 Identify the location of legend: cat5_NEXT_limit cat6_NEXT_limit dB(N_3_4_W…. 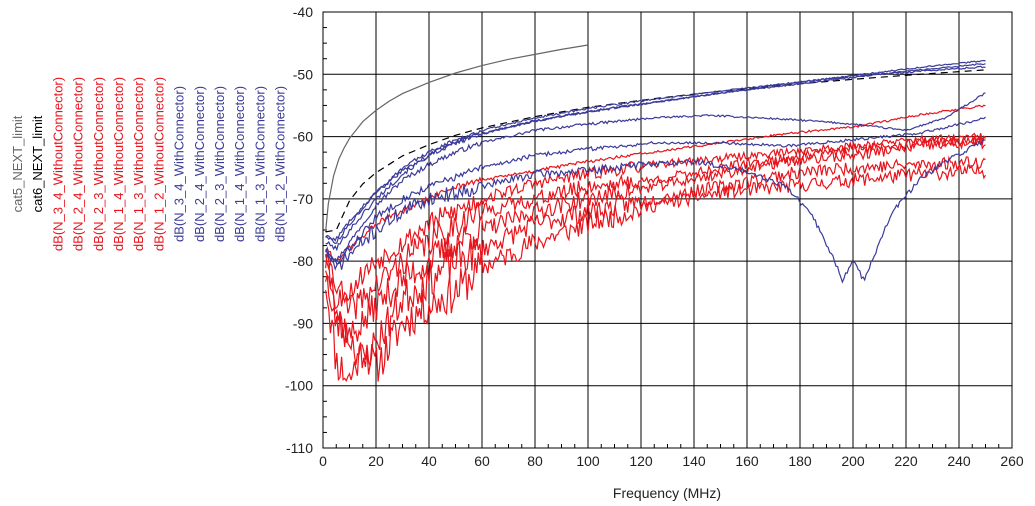
(149, 164).